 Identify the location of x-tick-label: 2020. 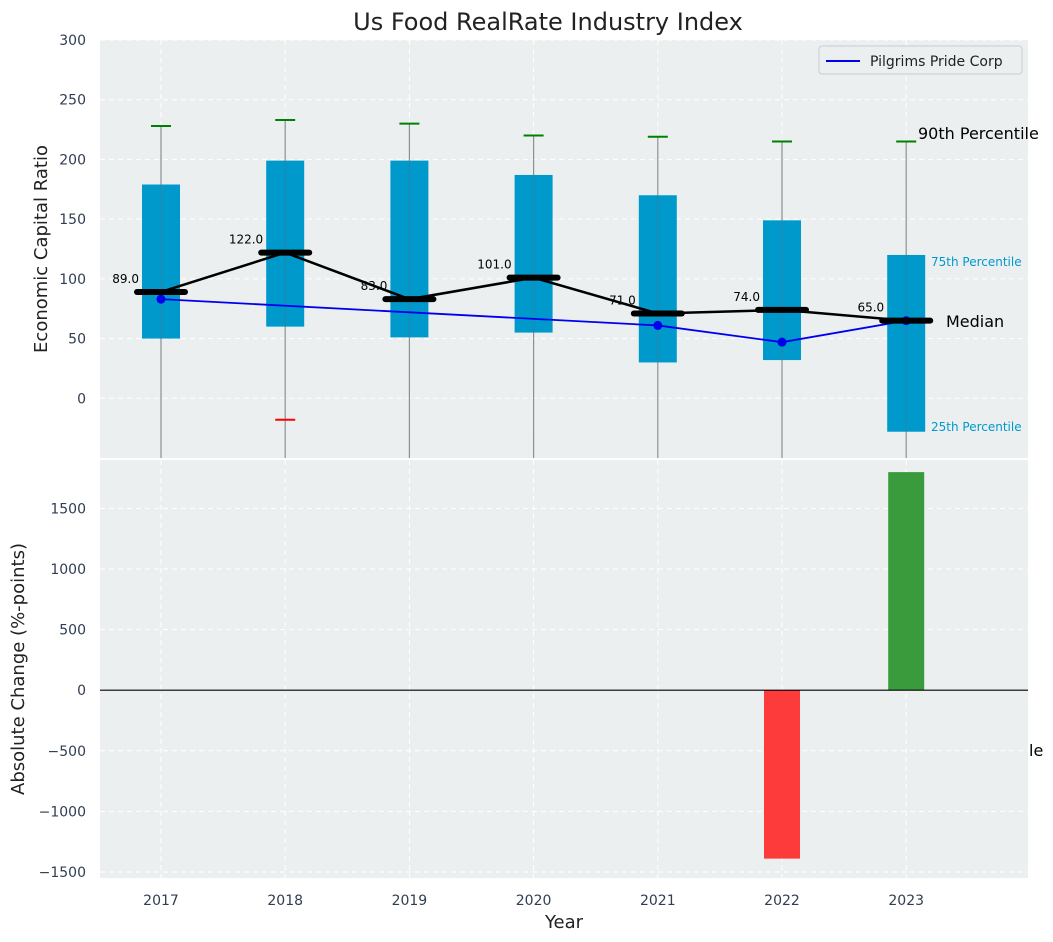
(534, 901).